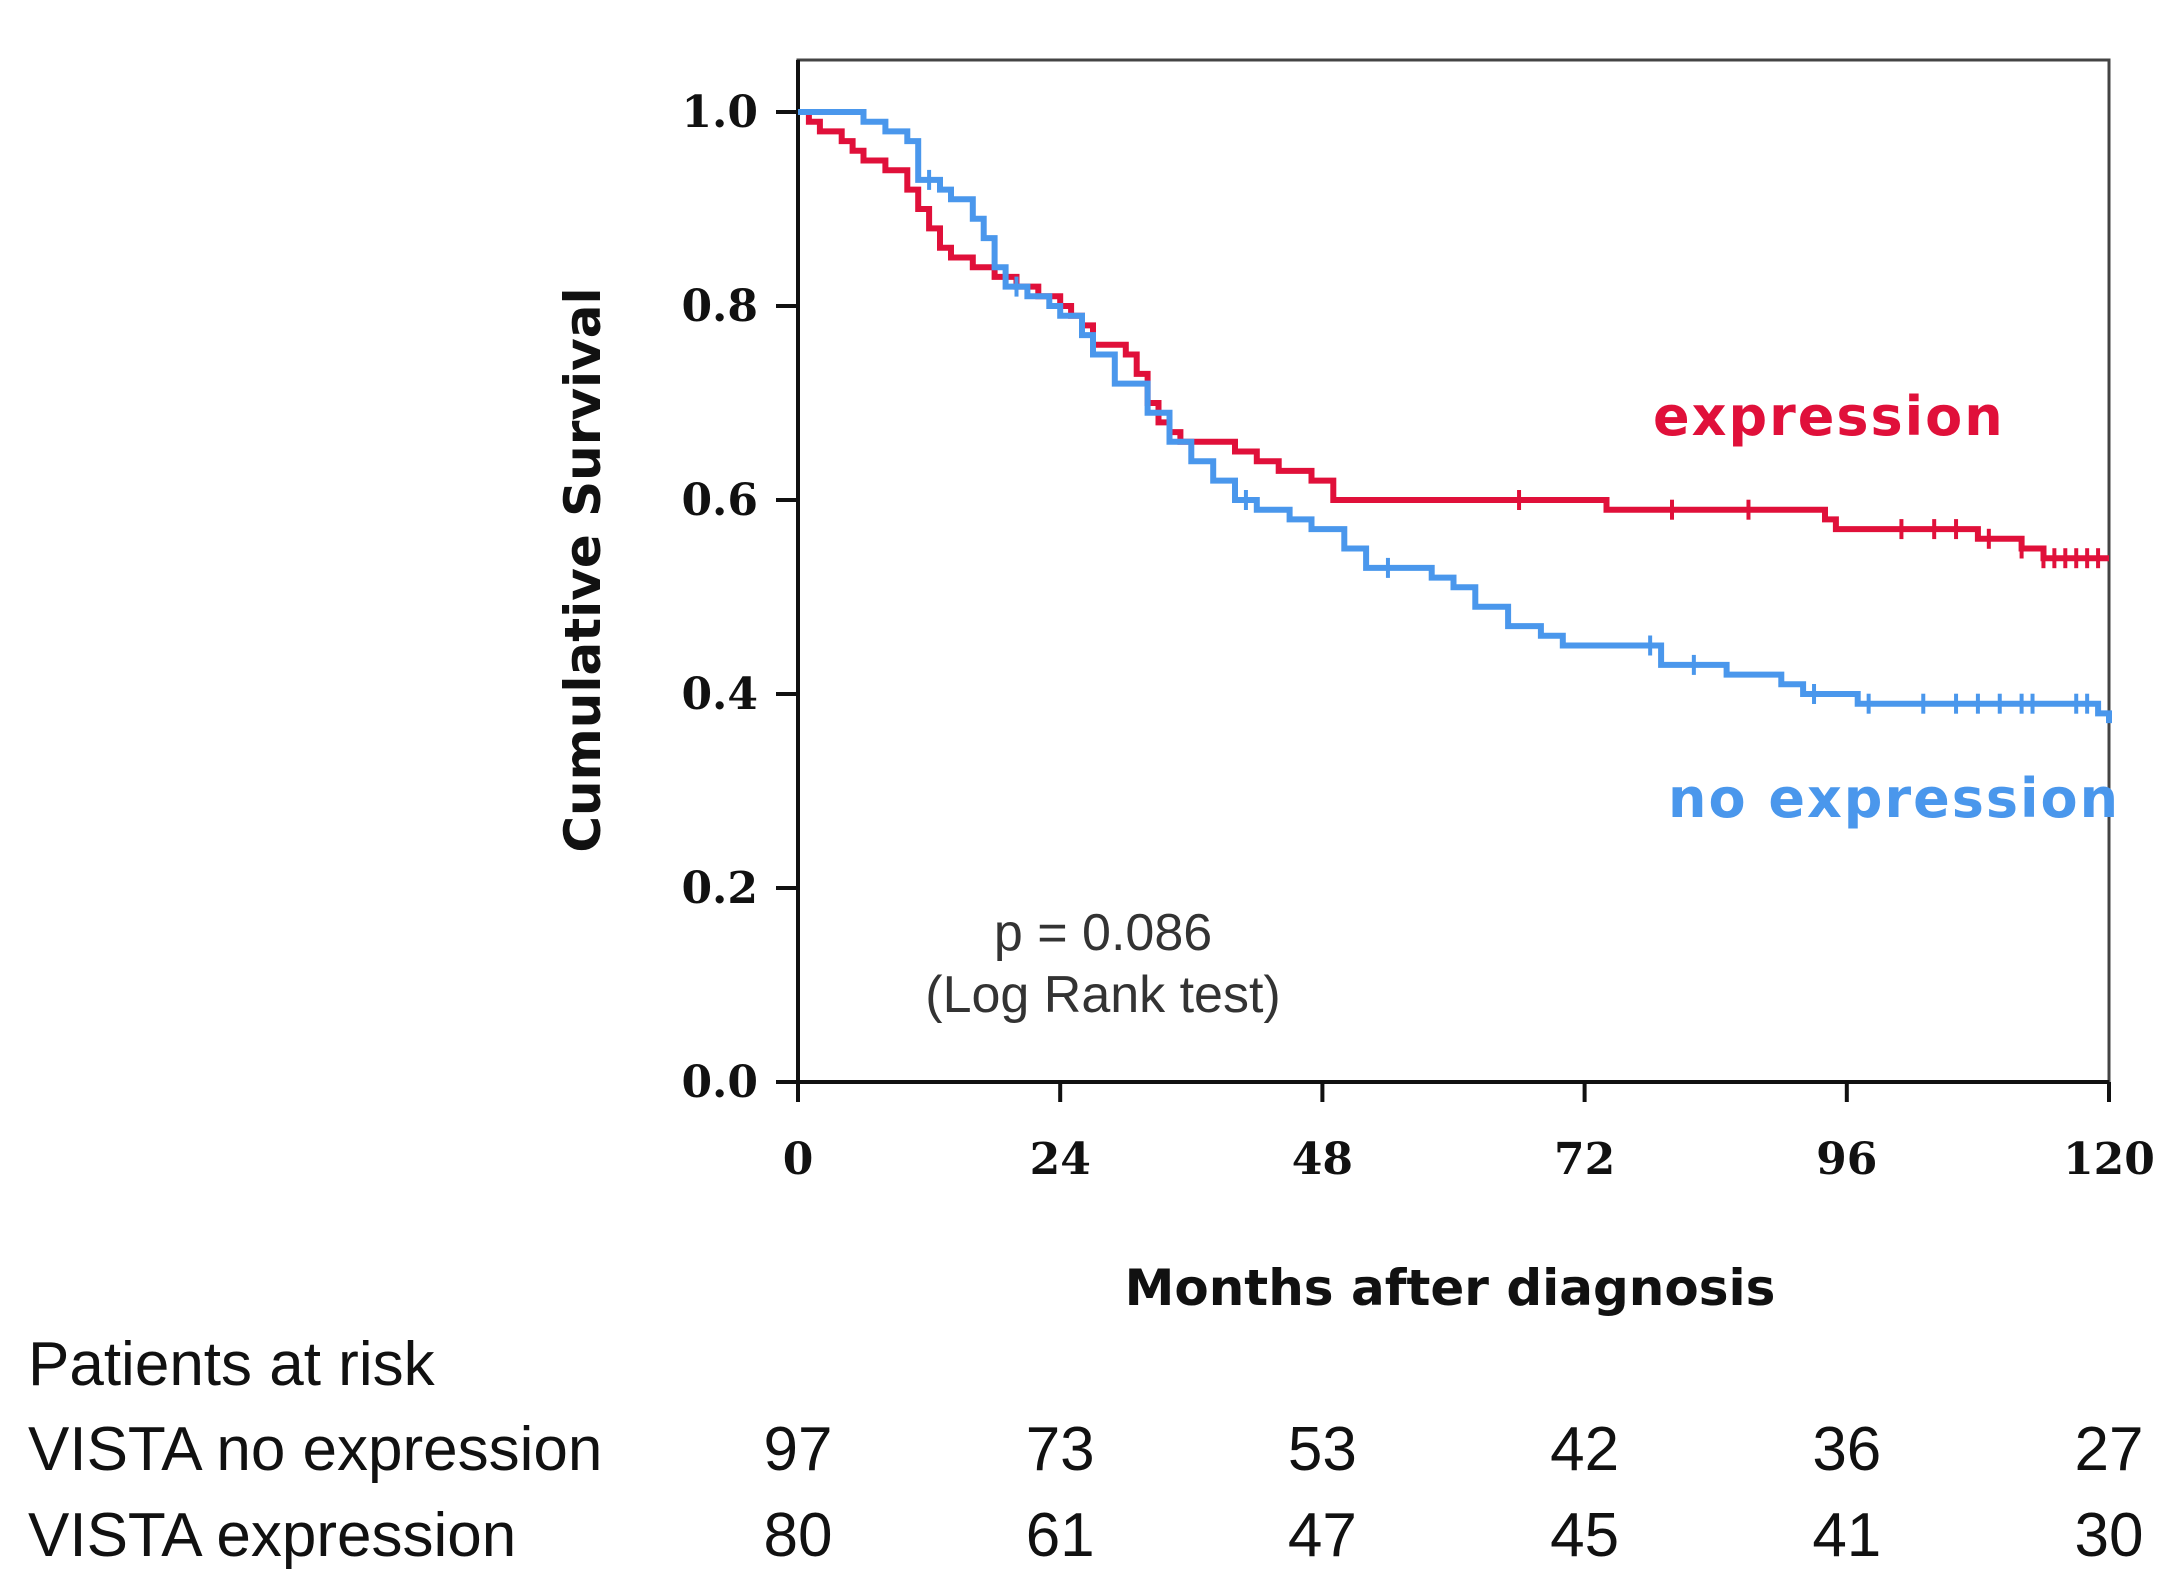 The width and height of the screenshot is (2182, 1594). What do you see at coordinates (1829, 416) in the screenshot?
I see `legend-label-expression: expression` at bounding box center [1829, 416].